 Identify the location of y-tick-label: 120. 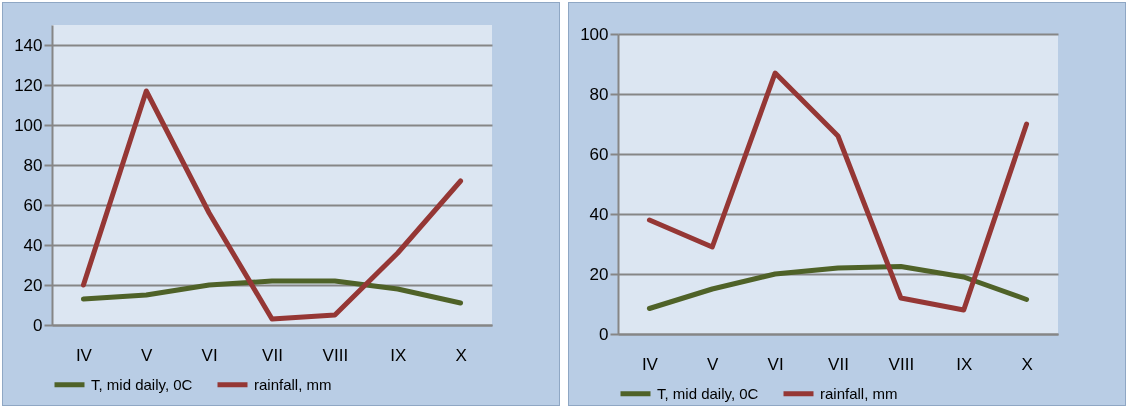
(28, 85).